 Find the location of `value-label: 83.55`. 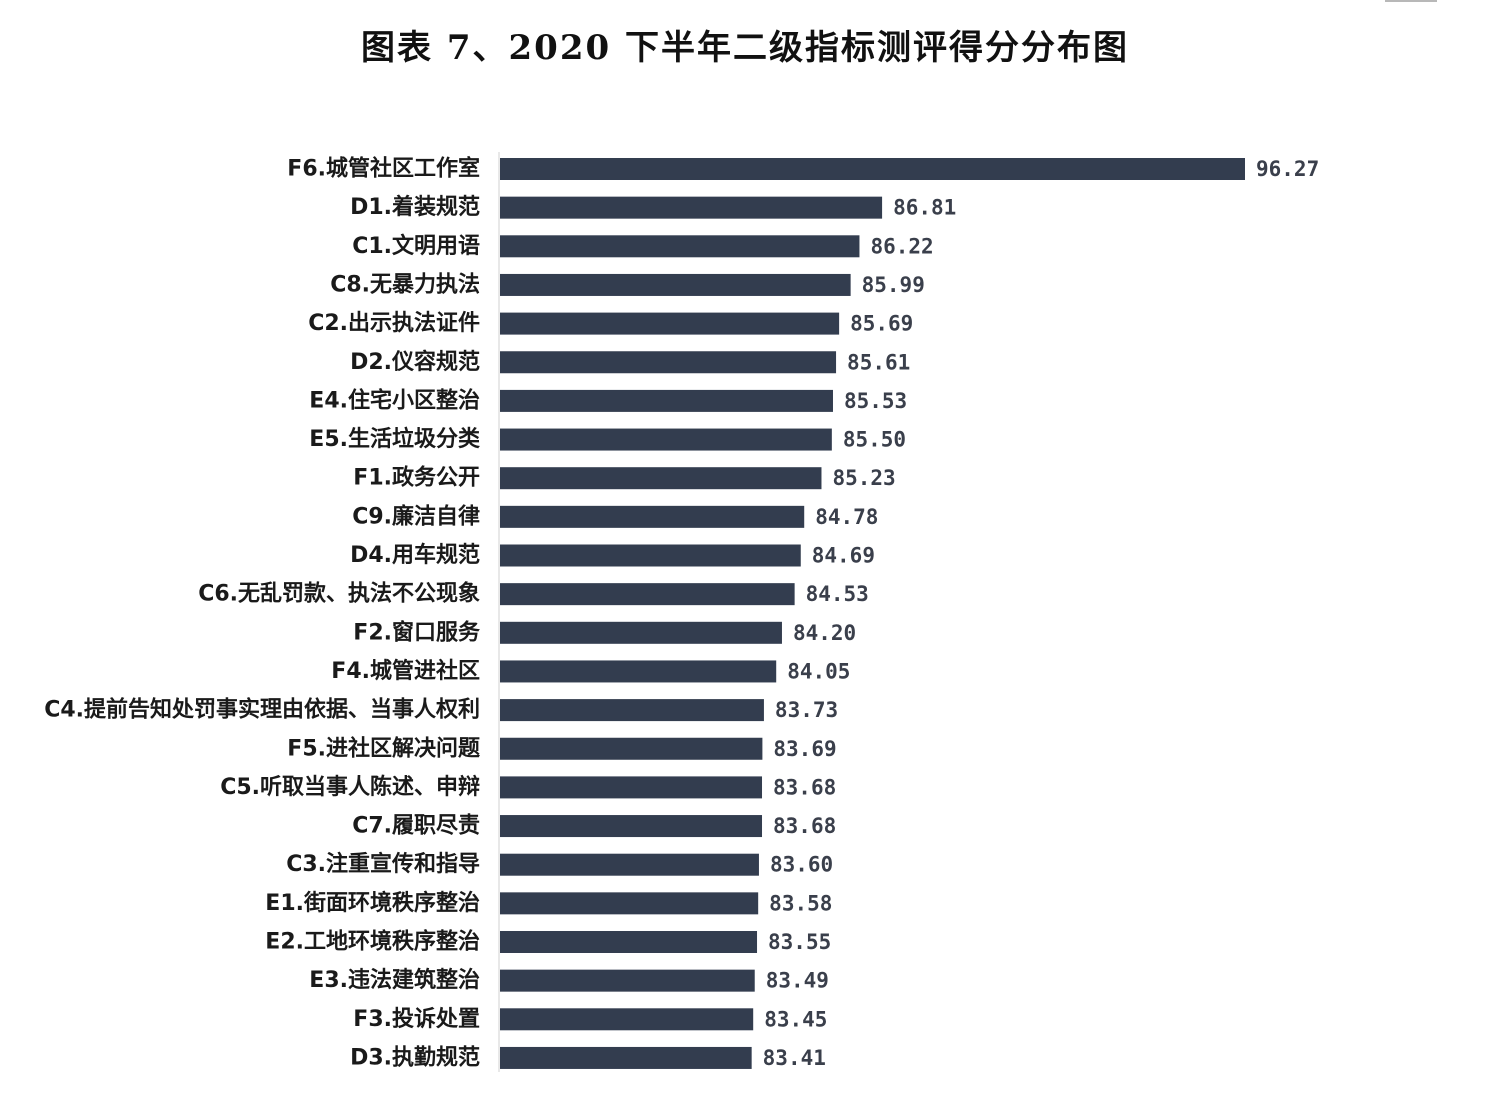

value-label: 83.55 is located at coordinates (799, 942).